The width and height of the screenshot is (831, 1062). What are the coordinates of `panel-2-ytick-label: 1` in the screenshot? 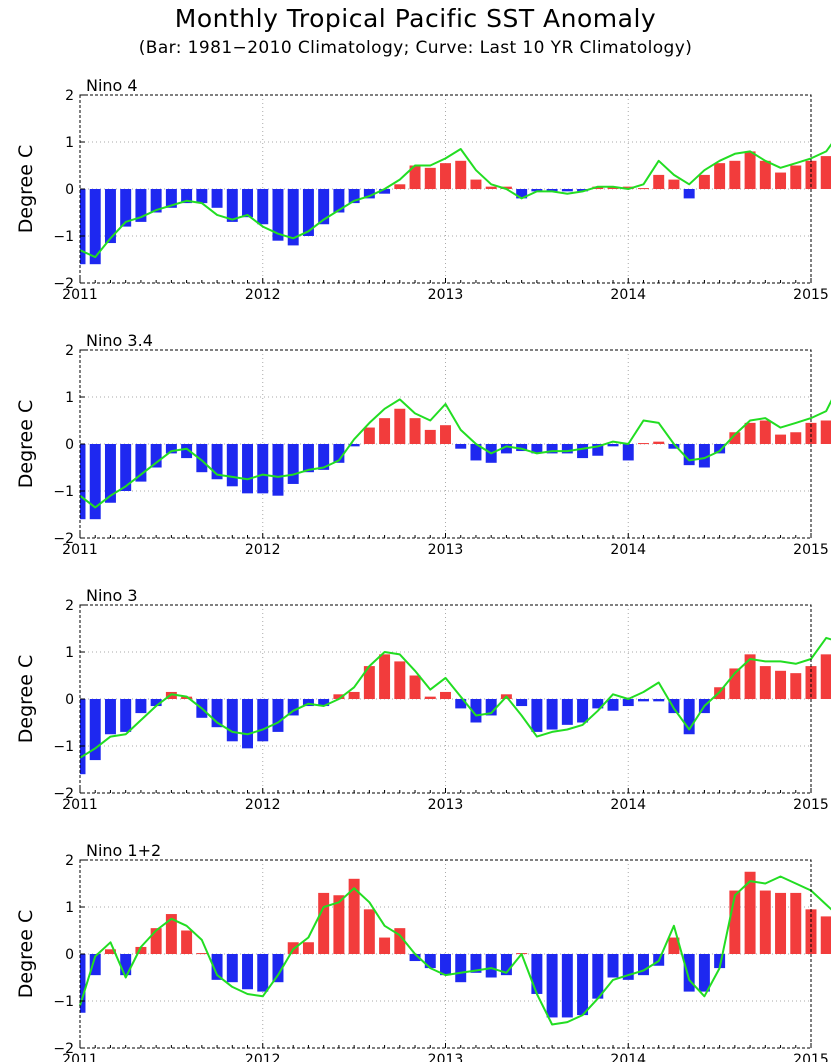 It's located at (69, 398).